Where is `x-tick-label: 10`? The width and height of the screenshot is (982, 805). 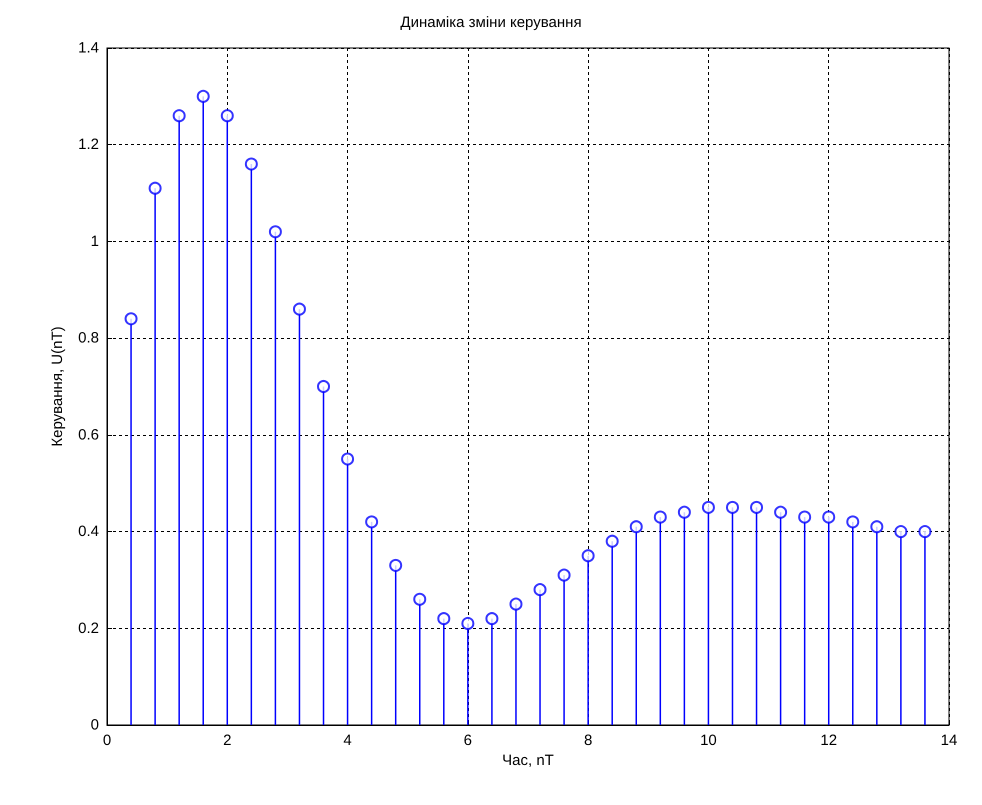 x-tick-label: 10 is located at coordinates (708, 740).